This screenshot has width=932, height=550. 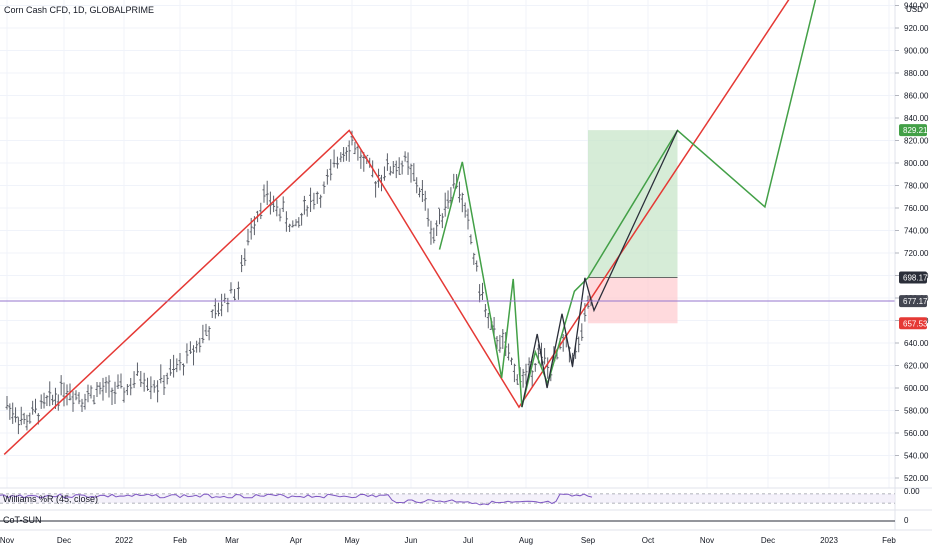 What do you see at coordinates (916, 28) in the screenshot?
I see `y-tick-label: 920.00` at bounding box center [916, 28].